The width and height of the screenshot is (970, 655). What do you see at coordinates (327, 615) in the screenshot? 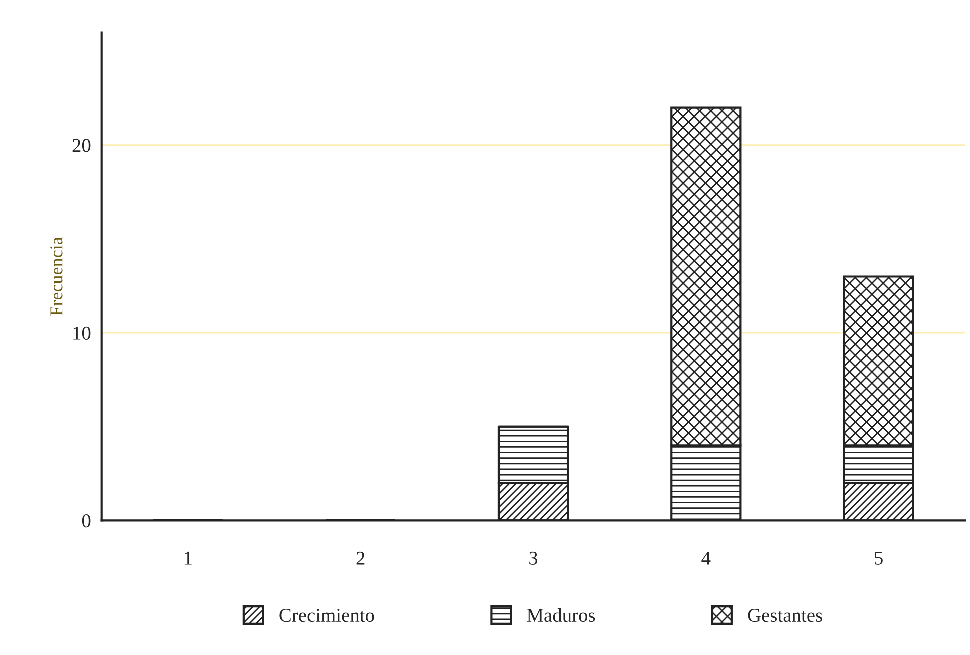
I see `legend-label: Crecimiento` at bounding box center [327, 615].